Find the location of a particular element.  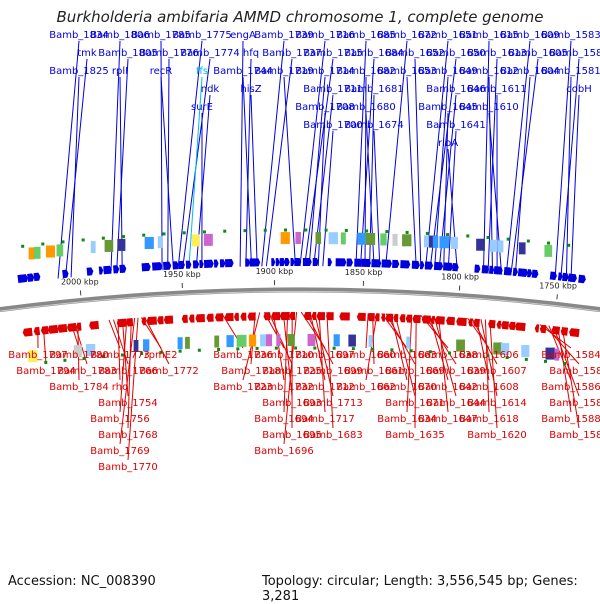

forward-gene-label-32: Bamb_1674 is located at coordinates (374, 125).